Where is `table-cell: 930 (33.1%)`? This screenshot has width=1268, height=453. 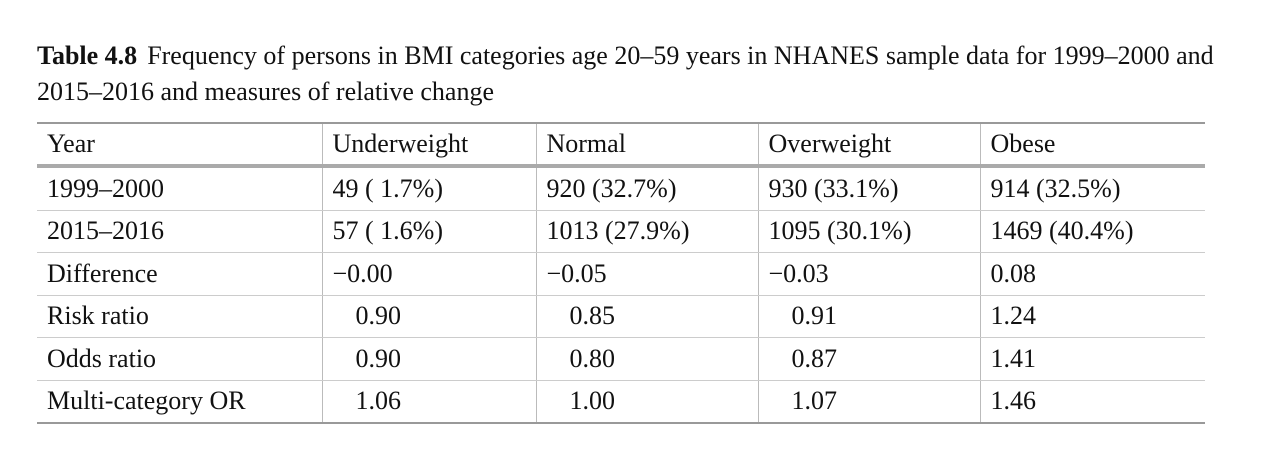
table-cell: 930 (33.1%) is located at coordinates (868, 188).